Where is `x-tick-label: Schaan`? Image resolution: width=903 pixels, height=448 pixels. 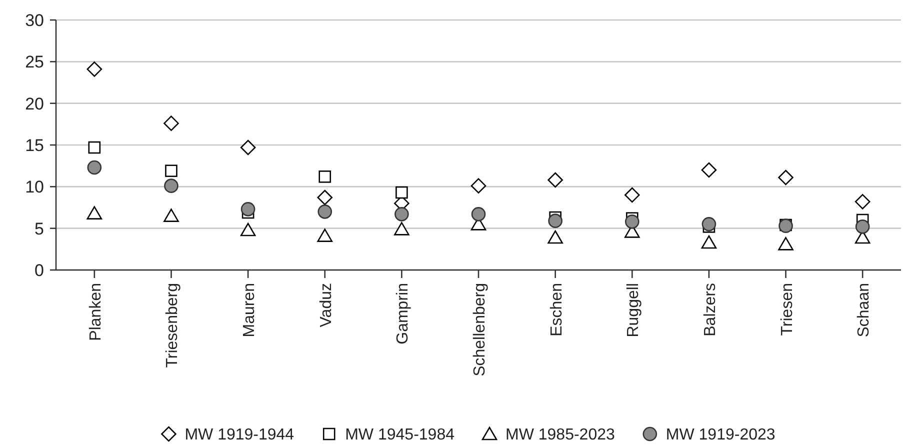 x-tick-label: Schaan is located at coordinates (864, 310).